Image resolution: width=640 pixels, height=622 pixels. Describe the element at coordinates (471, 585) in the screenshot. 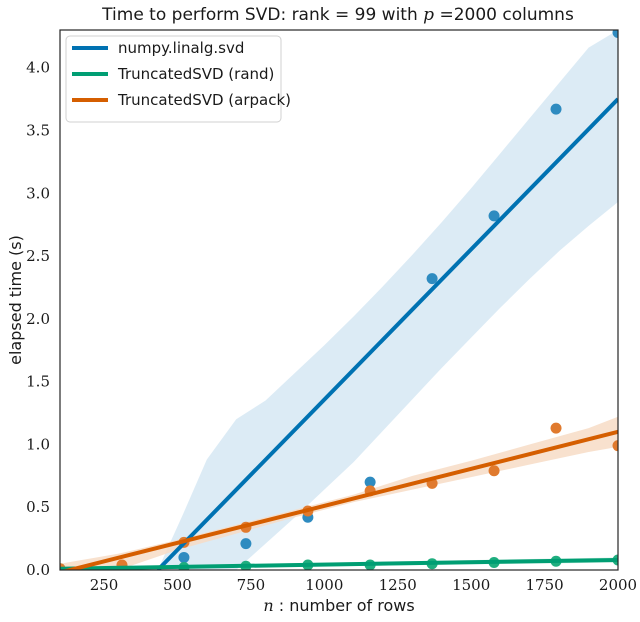

I see `x-tick-label: 1500` at that location.